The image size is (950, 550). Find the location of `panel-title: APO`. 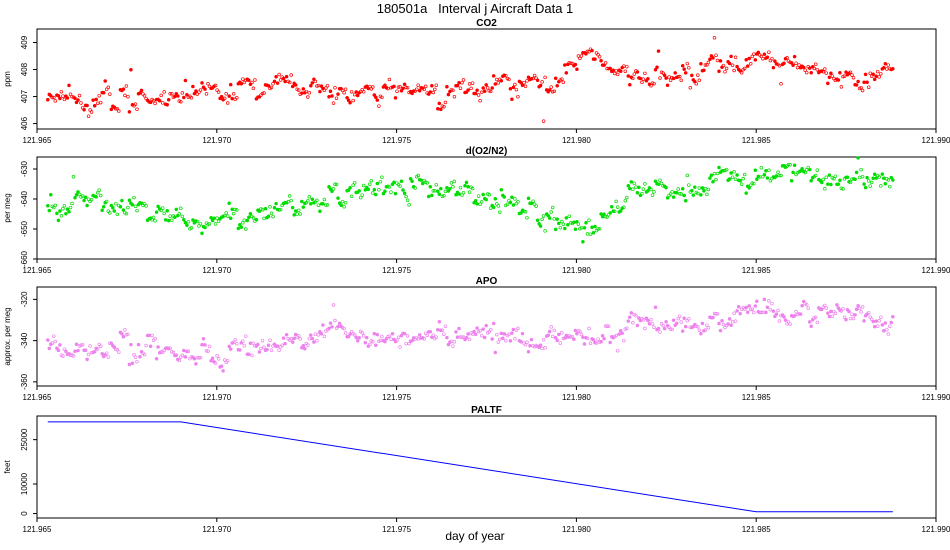

panel-title: APO is located at coordinates (487, 281).